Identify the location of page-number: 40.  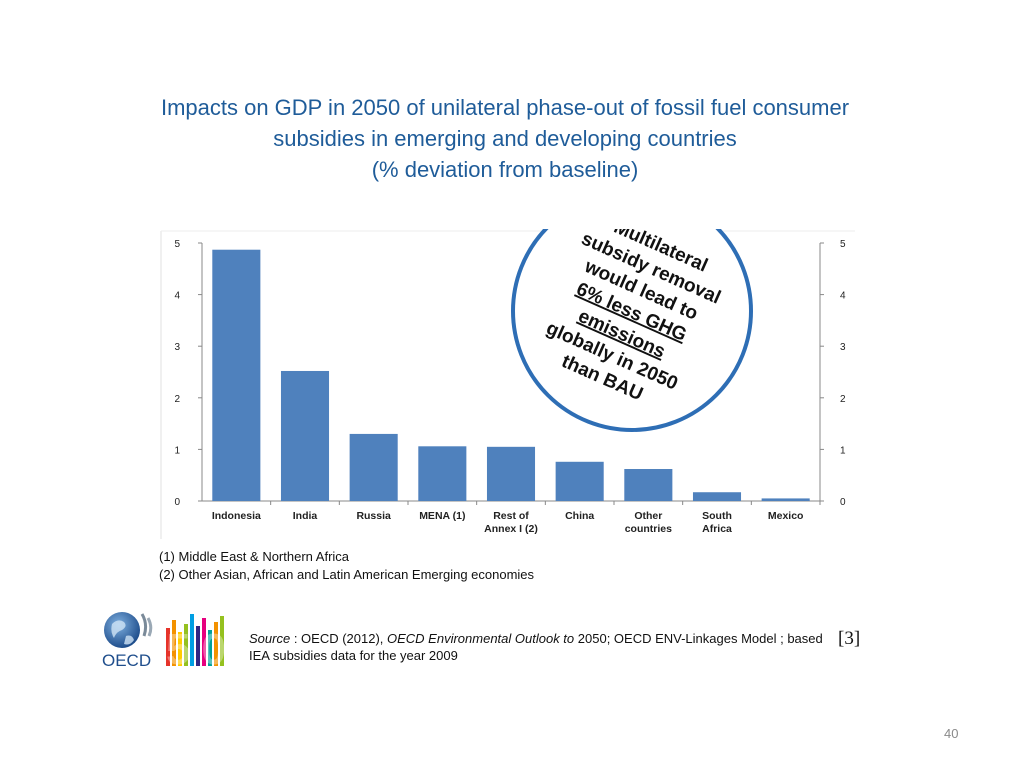
(951, 733).